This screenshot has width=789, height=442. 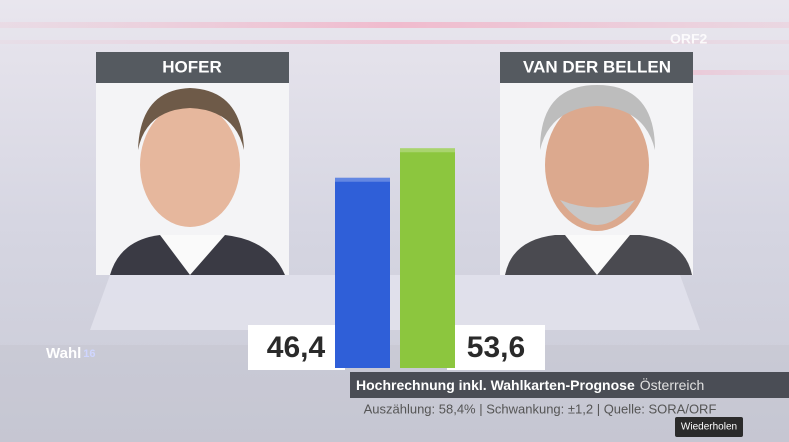 I want to click on caption-bar, so click(x=569, y=385).